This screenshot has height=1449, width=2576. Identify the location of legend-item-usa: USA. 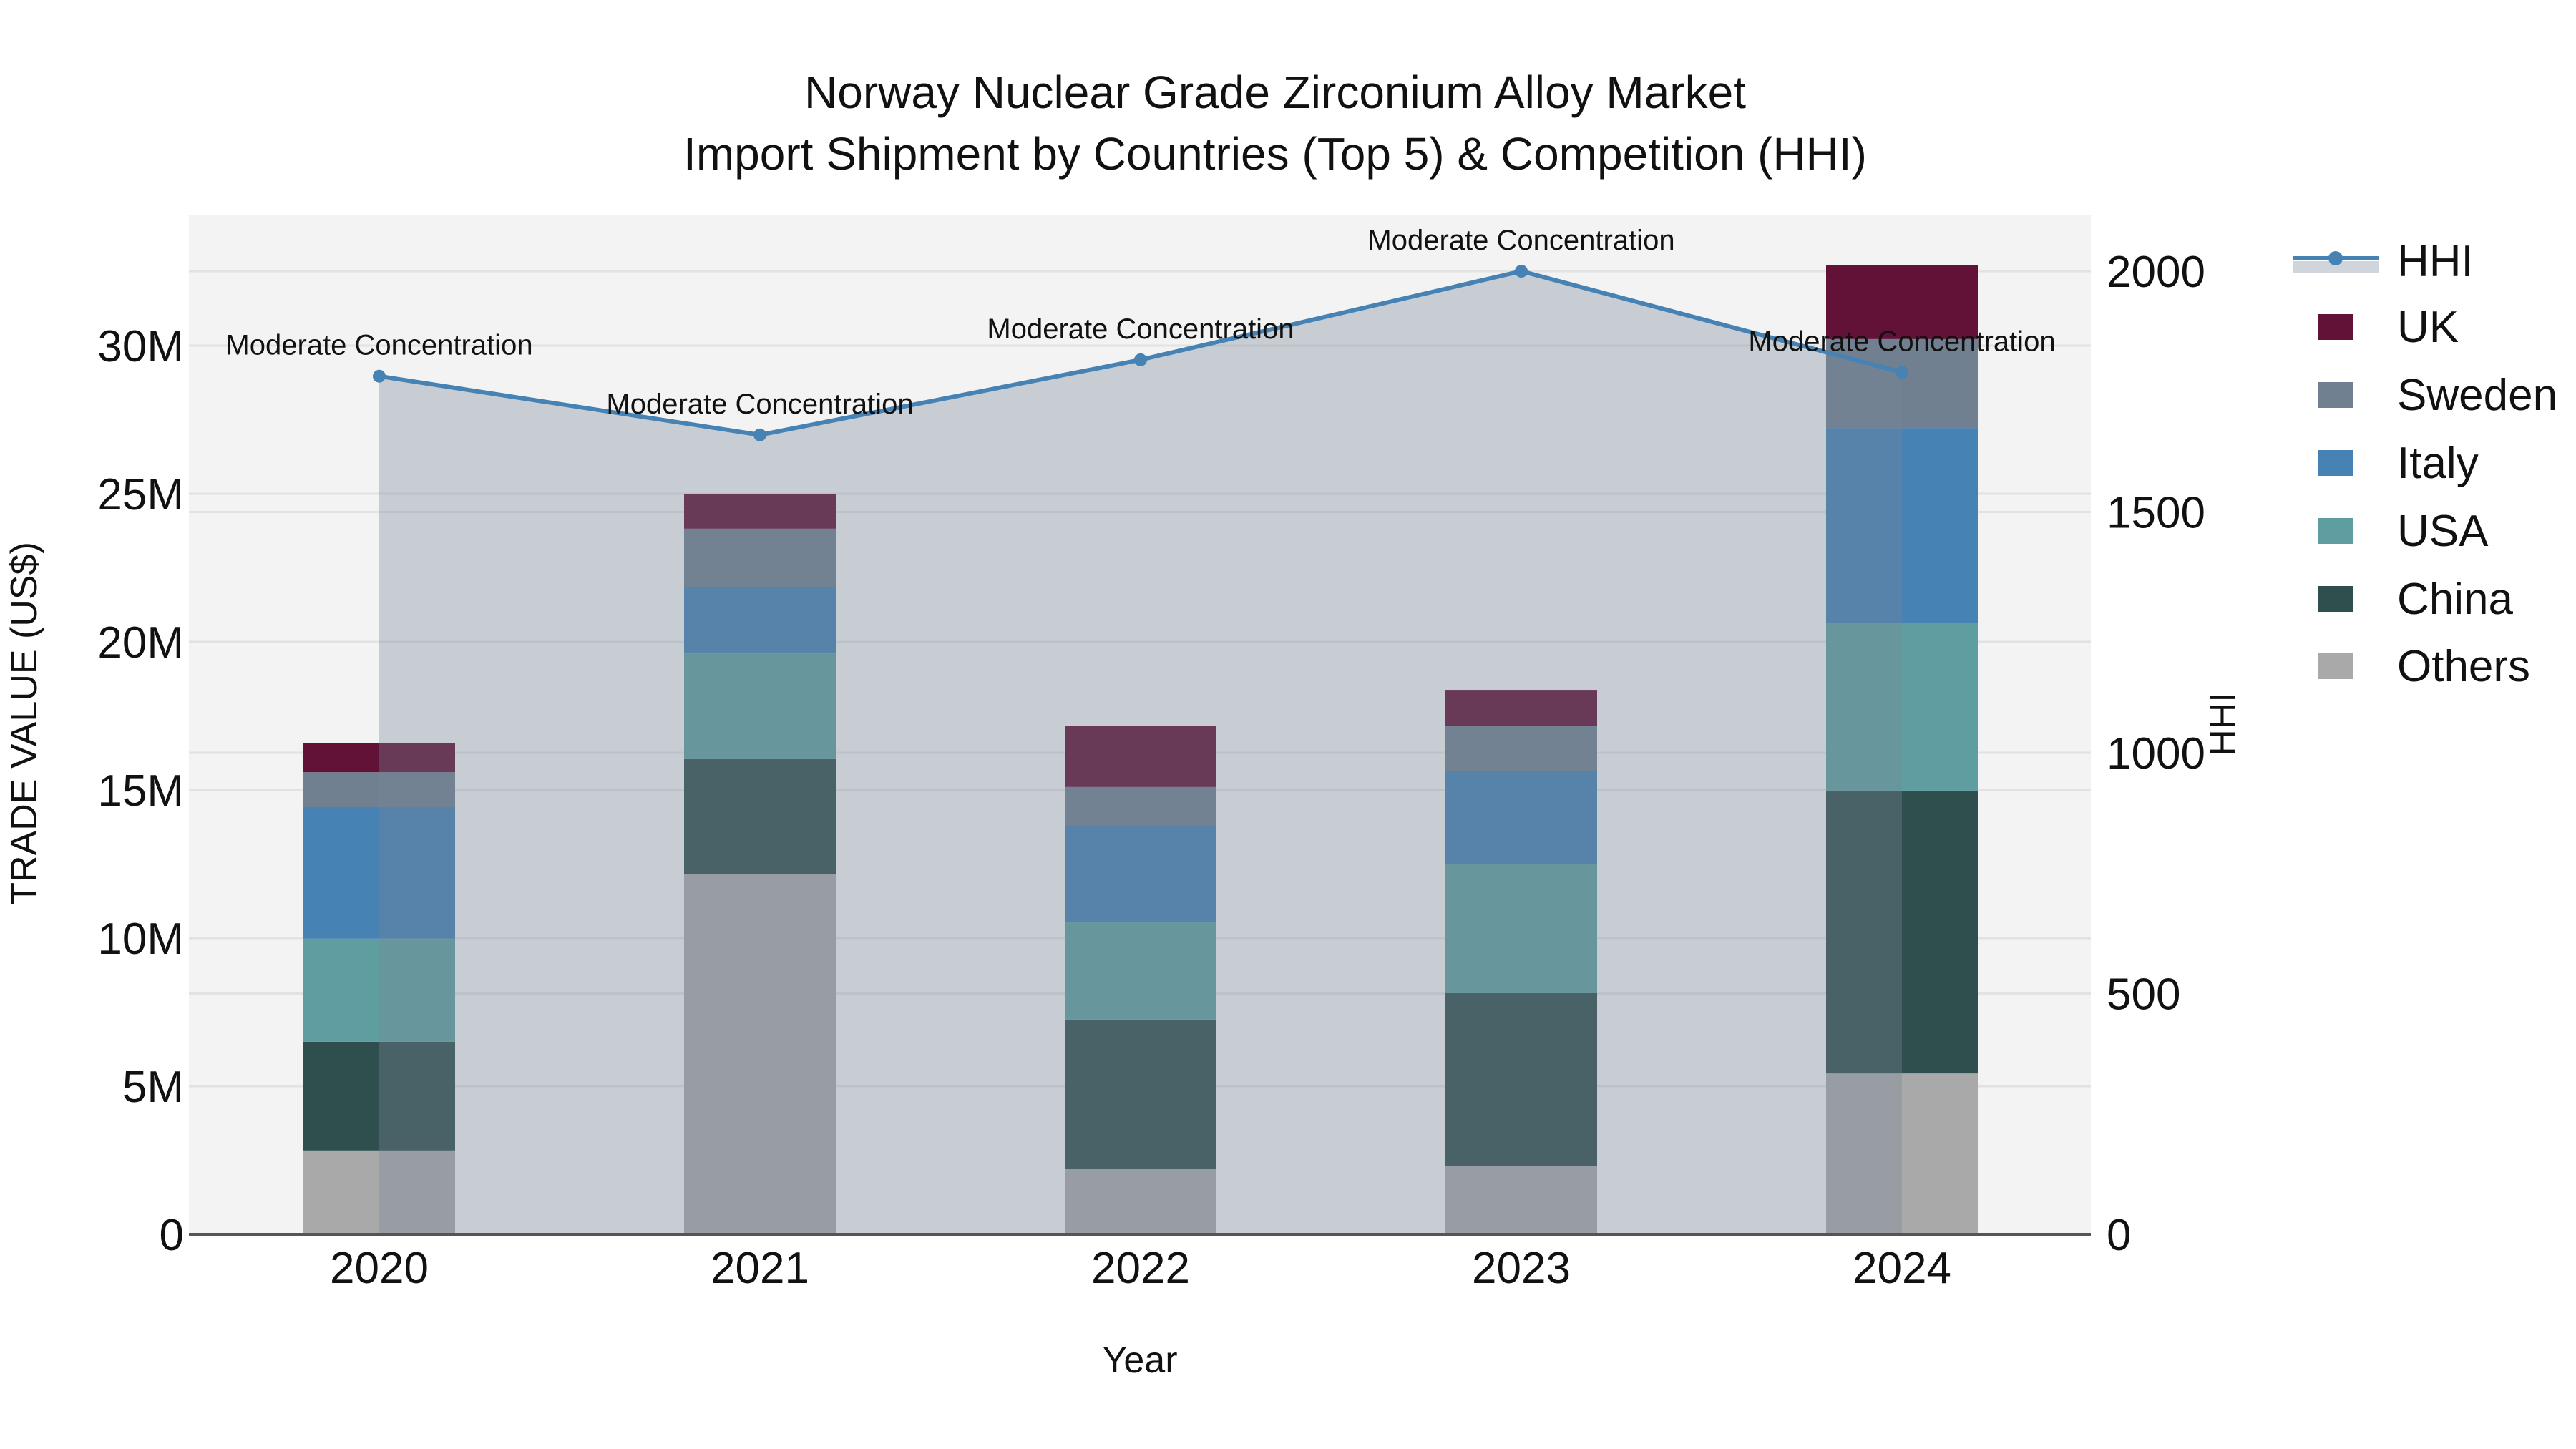
(2429, 531).